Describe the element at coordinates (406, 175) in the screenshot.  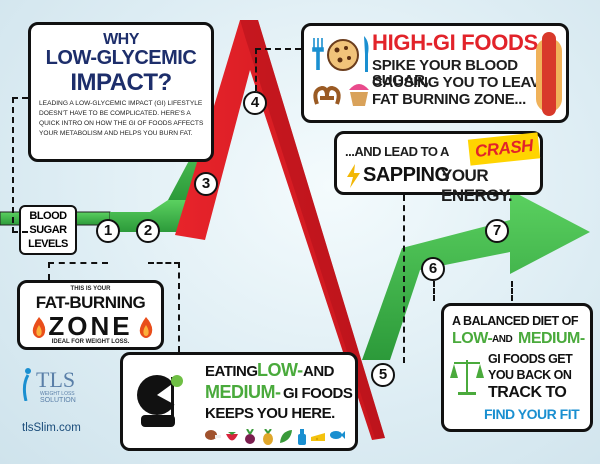
I see `crash-sapping: SAPPING` at that location.